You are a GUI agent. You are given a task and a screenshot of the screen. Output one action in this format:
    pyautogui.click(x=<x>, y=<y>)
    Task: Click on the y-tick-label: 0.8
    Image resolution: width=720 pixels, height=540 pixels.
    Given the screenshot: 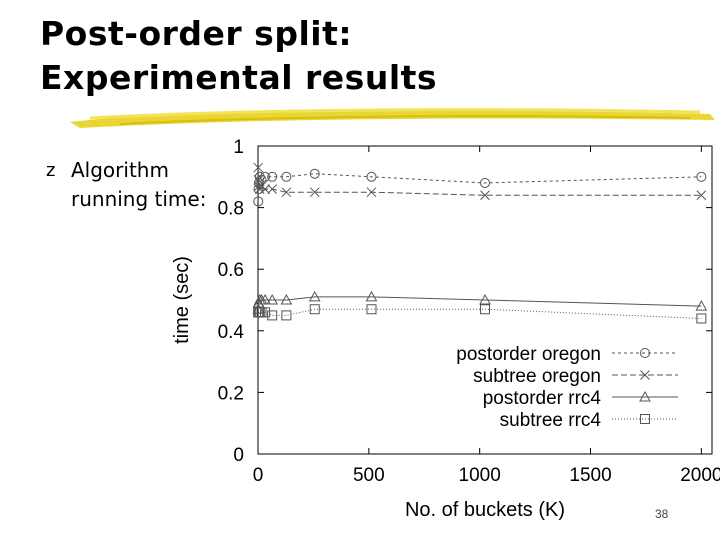 What is the action you would take?
    pyautogui.click(x=231, y=209)
    